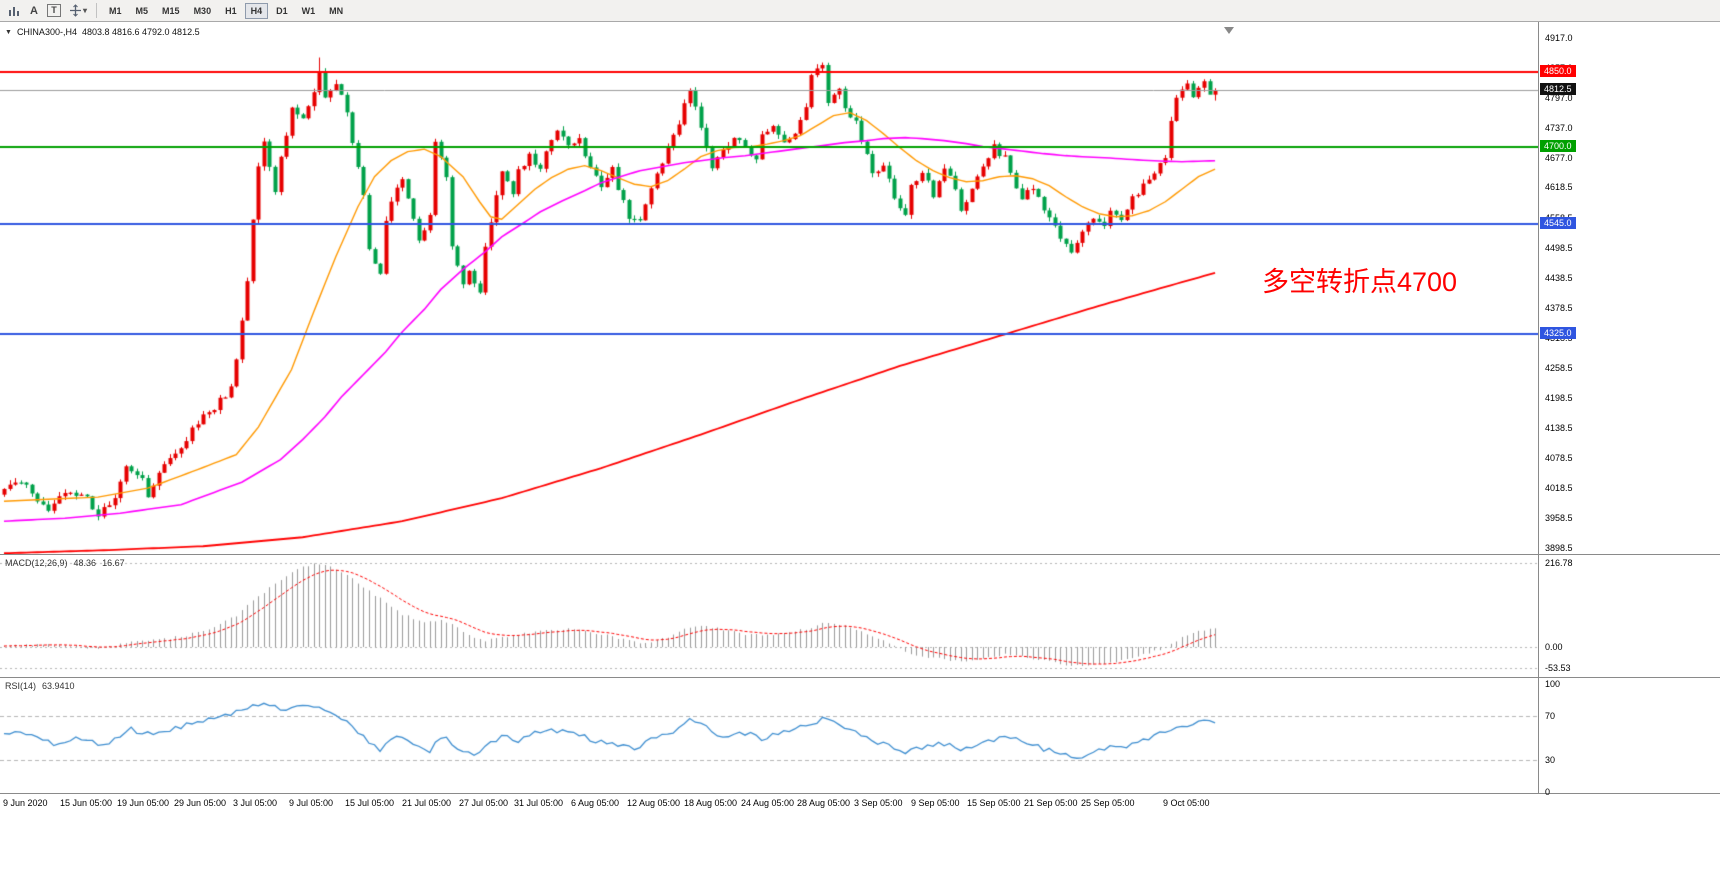 The width and height of the screenshot is (1720, 894). I want to click on bar-chart-icon-button, so click(14, 11).